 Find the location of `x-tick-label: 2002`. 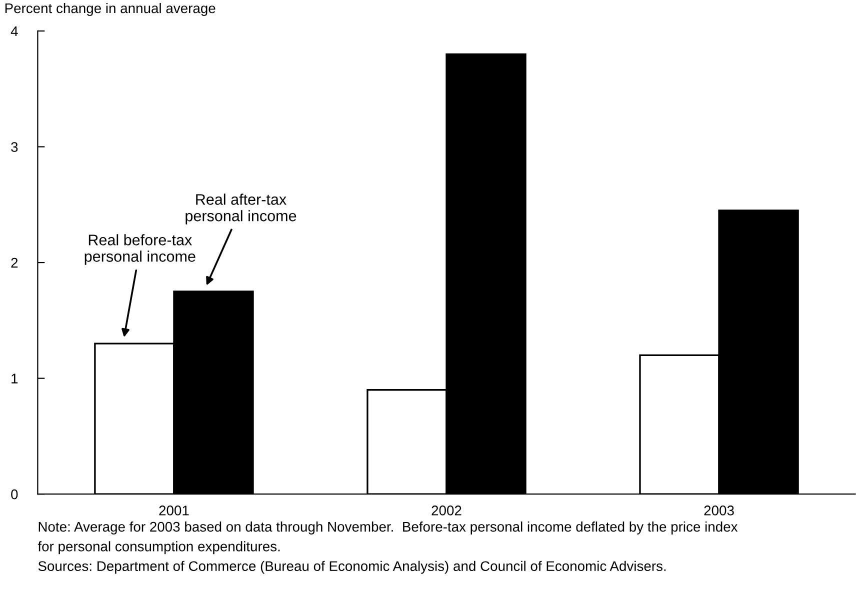

x-tick-label: 2002 is located at coordinates (447, 511).